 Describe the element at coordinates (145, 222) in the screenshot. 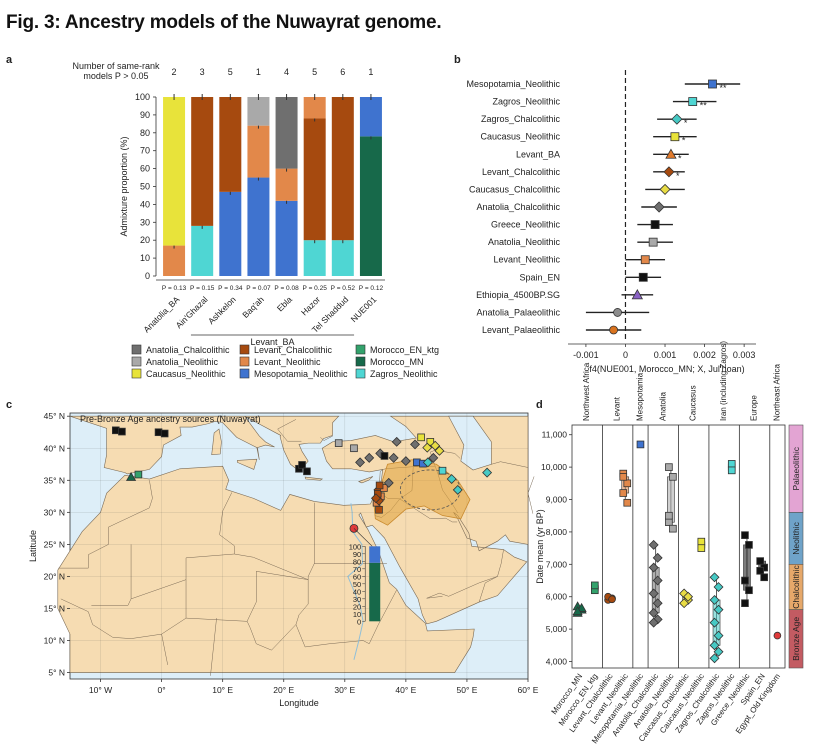

I see `panel-a-ytick-label: 30` at that location.